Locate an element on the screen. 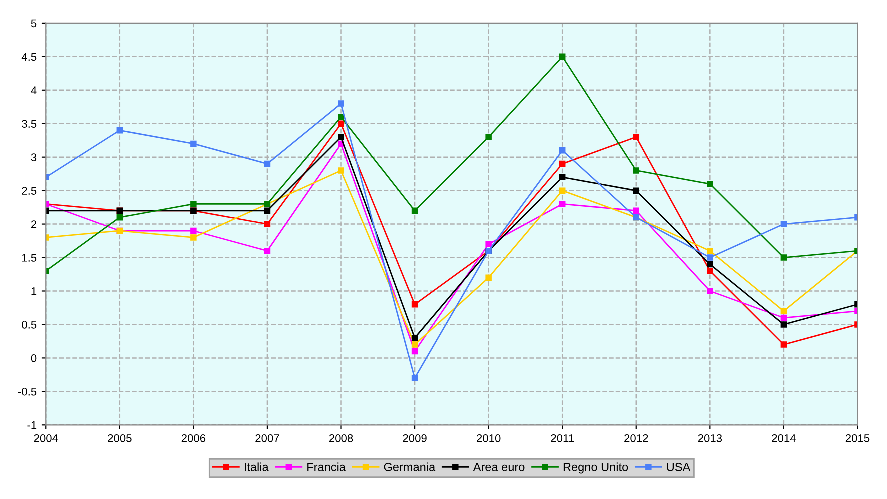 This screenshot has width=887, height=499. x-tick-label: 2007 is located at coordinates (268, 438).